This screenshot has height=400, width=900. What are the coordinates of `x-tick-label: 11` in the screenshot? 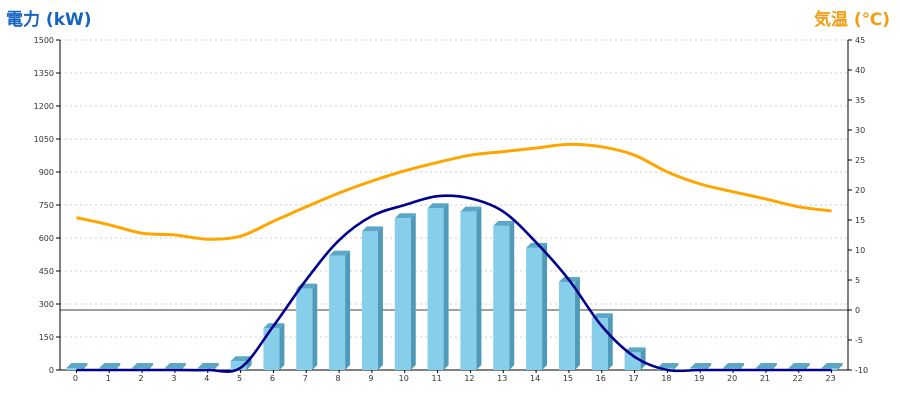 It's located at (436, 378).